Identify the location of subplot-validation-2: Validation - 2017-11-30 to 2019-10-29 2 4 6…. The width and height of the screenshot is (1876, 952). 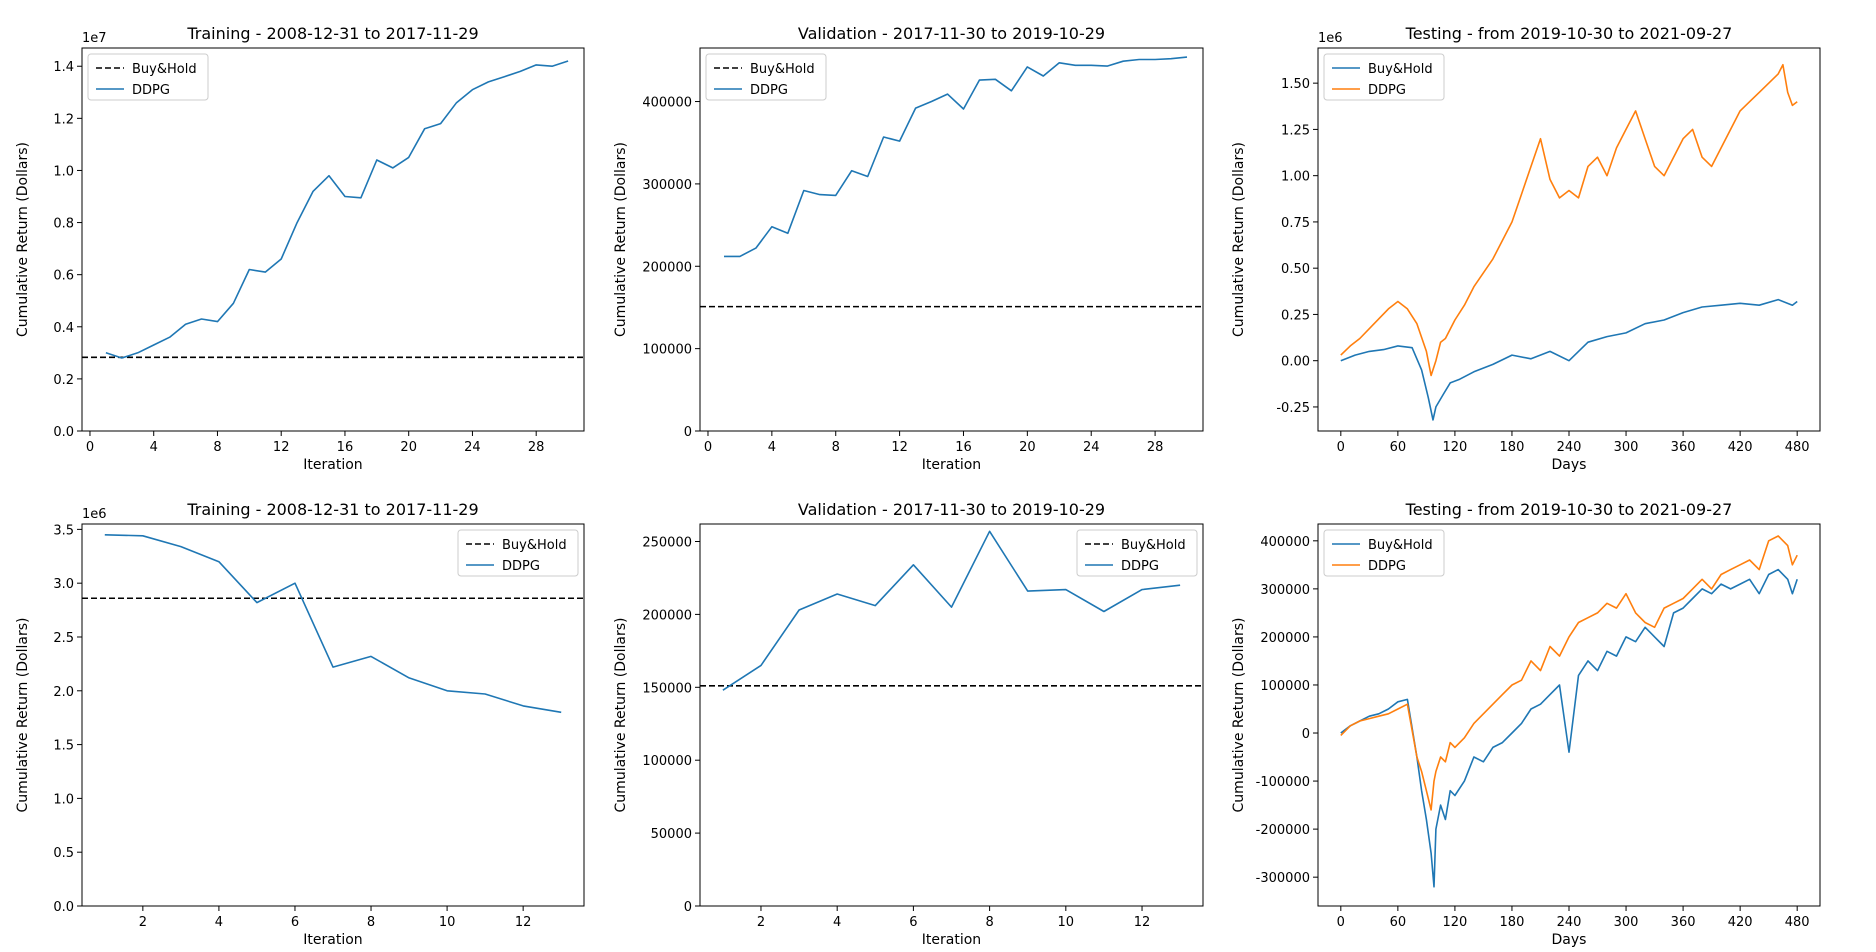
(908, 724).